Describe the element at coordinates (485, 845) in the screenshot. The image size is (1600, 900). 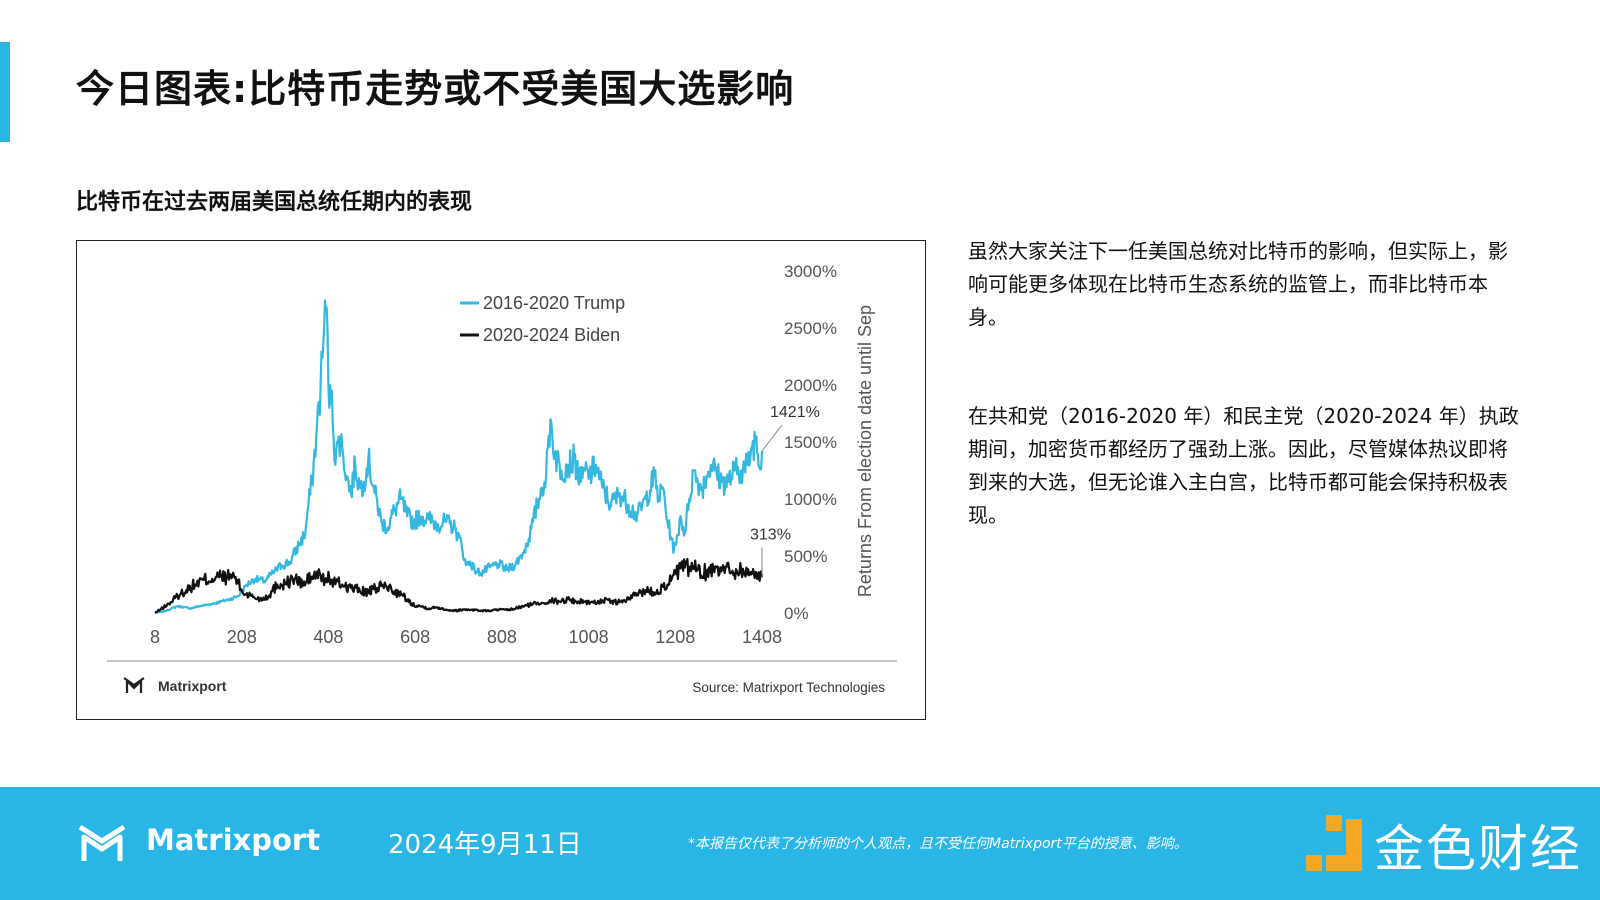
I see `report-date: 2024年9月11日` at that location.